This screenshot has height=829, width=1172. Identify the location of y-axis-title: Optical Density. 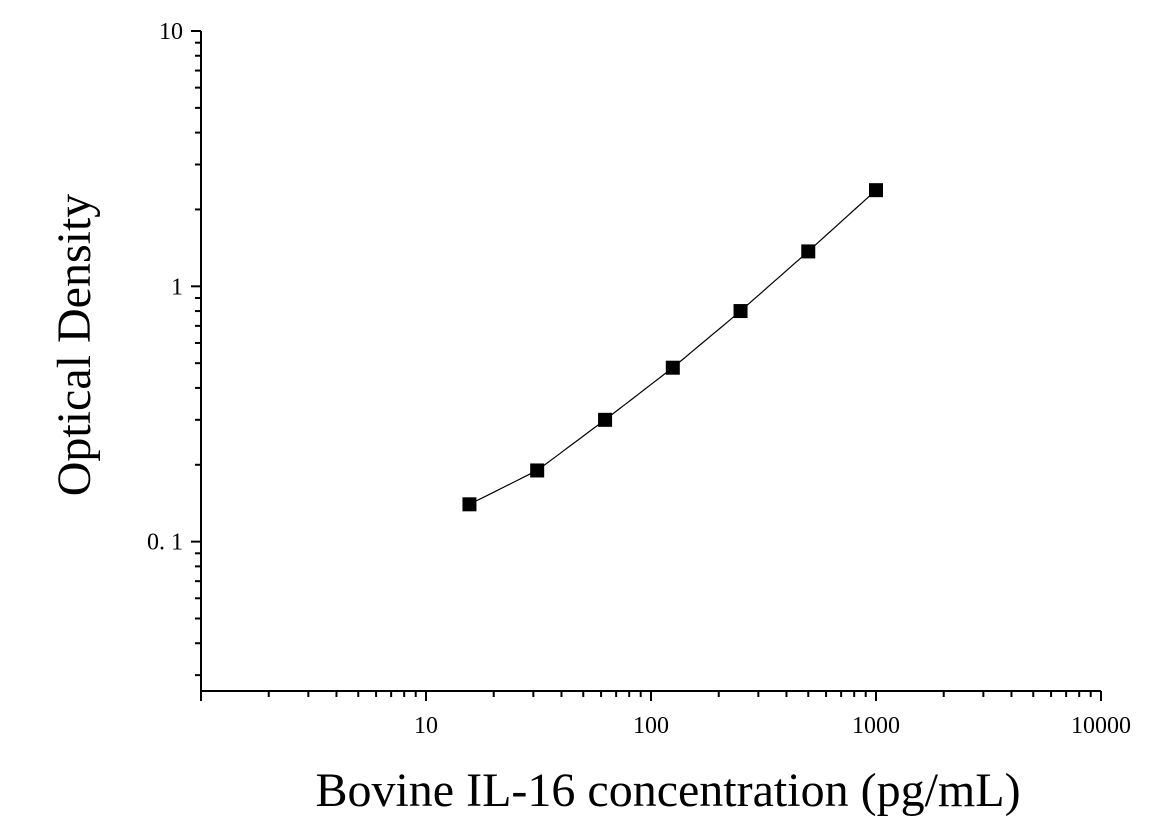
(74, 345).